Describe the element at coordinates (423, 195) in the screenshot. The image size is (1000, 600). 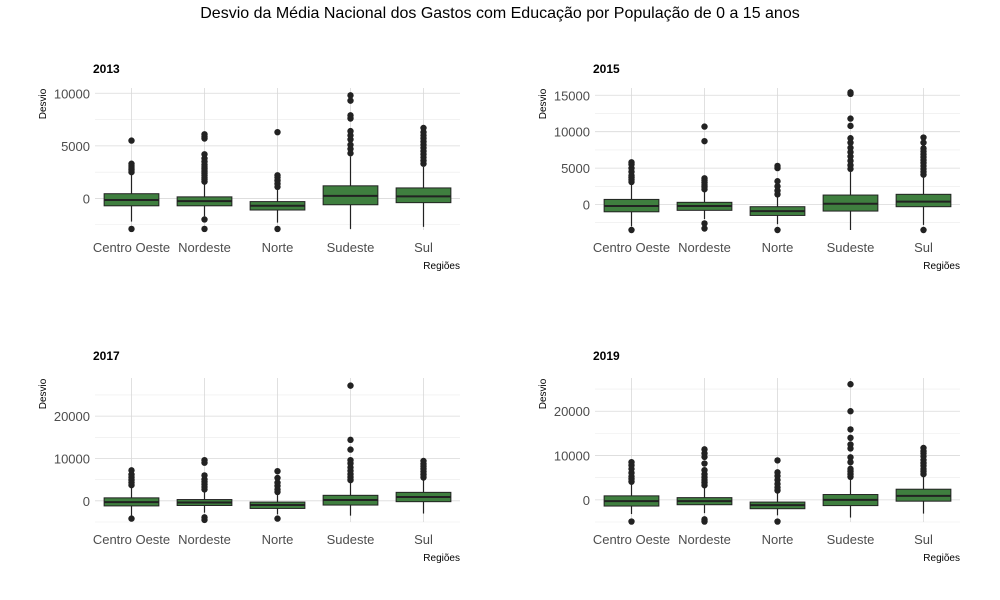
I see `box-iqr` at that location.